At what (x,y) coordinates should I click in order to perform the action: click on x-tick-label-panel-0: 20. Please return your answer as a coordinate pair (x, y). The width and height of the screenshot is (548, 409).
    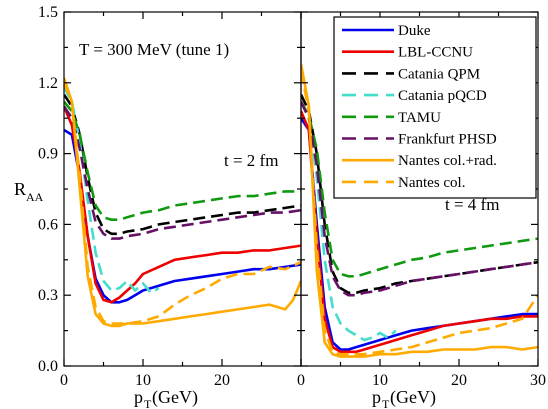
    Looking at the image, I should click on (222, 380).